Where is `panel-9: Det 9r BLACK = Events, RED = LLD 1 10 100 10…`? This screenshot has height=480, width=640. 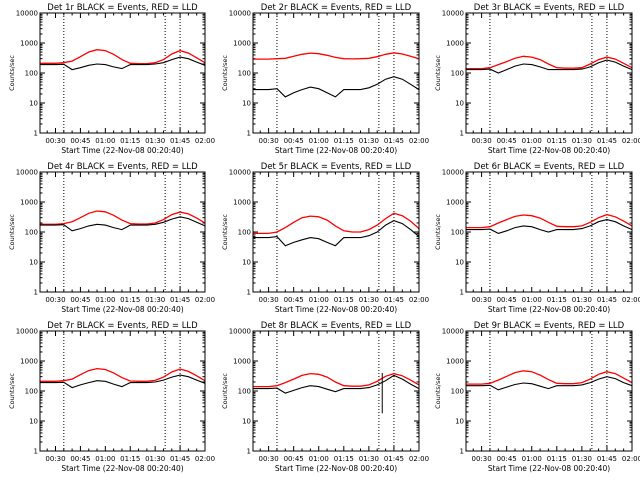 panel-9: Det 9r BLACK = Events, RED = LLD 1 10 100 10… is located at coordinates (537, 397).